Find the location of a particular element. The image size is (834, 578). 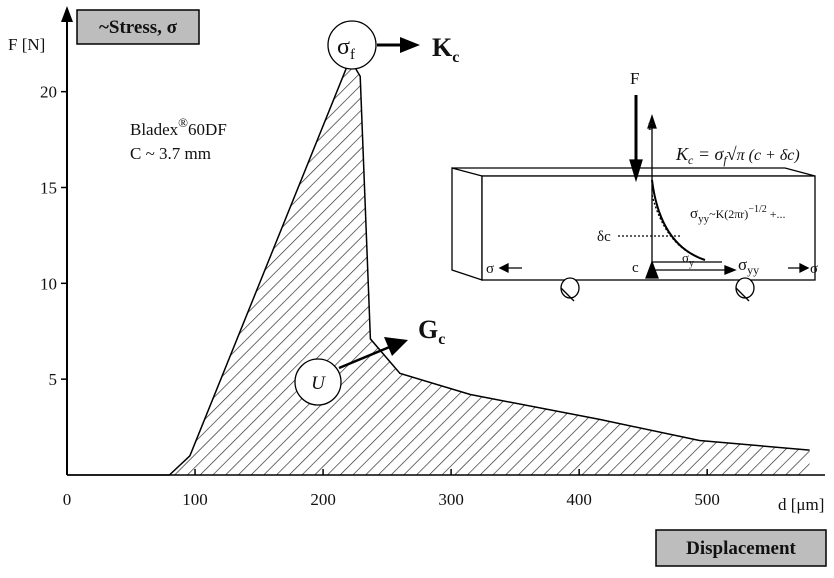

peak-label-sub: c is located at coordinates (455, 57).